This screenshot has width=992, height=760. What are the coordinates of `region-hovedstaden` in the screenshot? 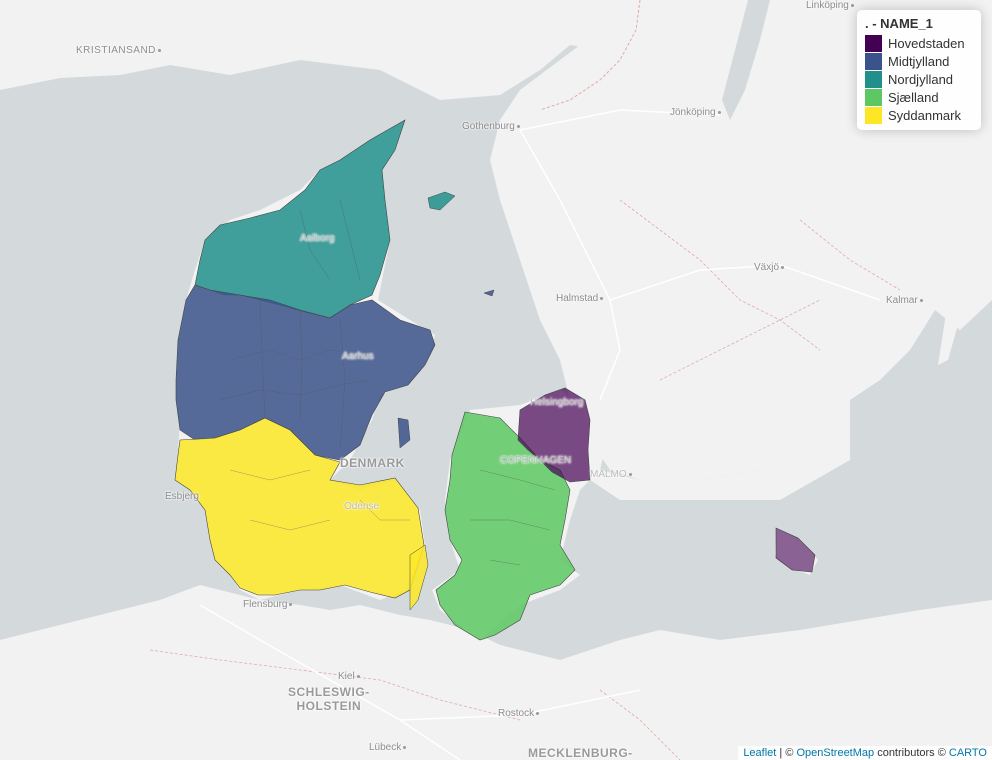 It's located at (554, 435).